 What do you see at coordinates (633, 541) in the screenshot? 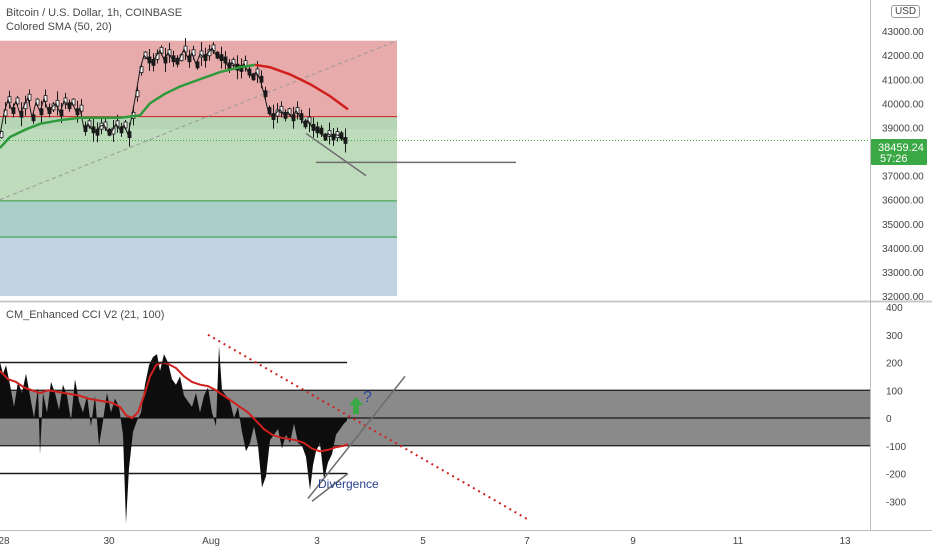
I see `time-tick-label: 9` at bounding box center [633, 541].